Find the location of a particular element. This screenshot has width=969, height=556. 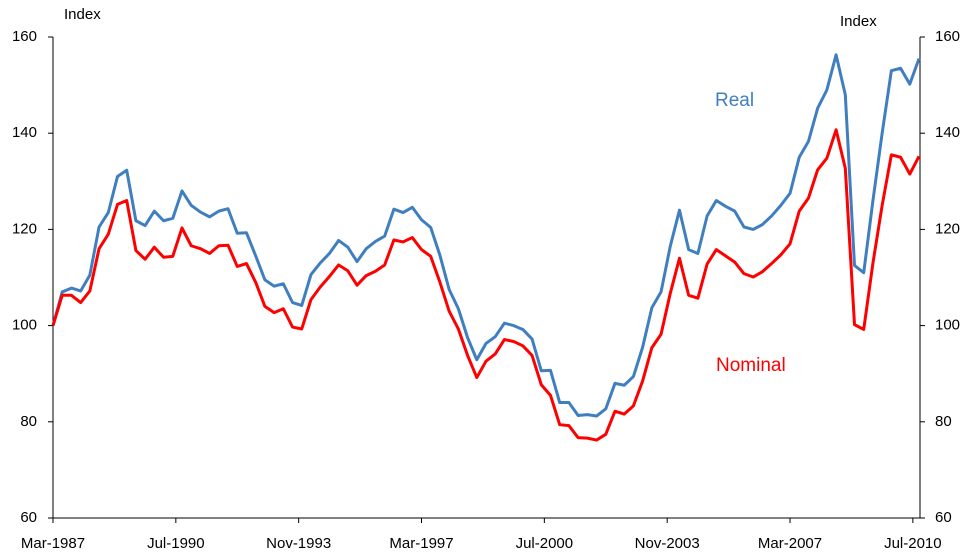

y2-axis-label: Index is located at coordinates (858, 21).